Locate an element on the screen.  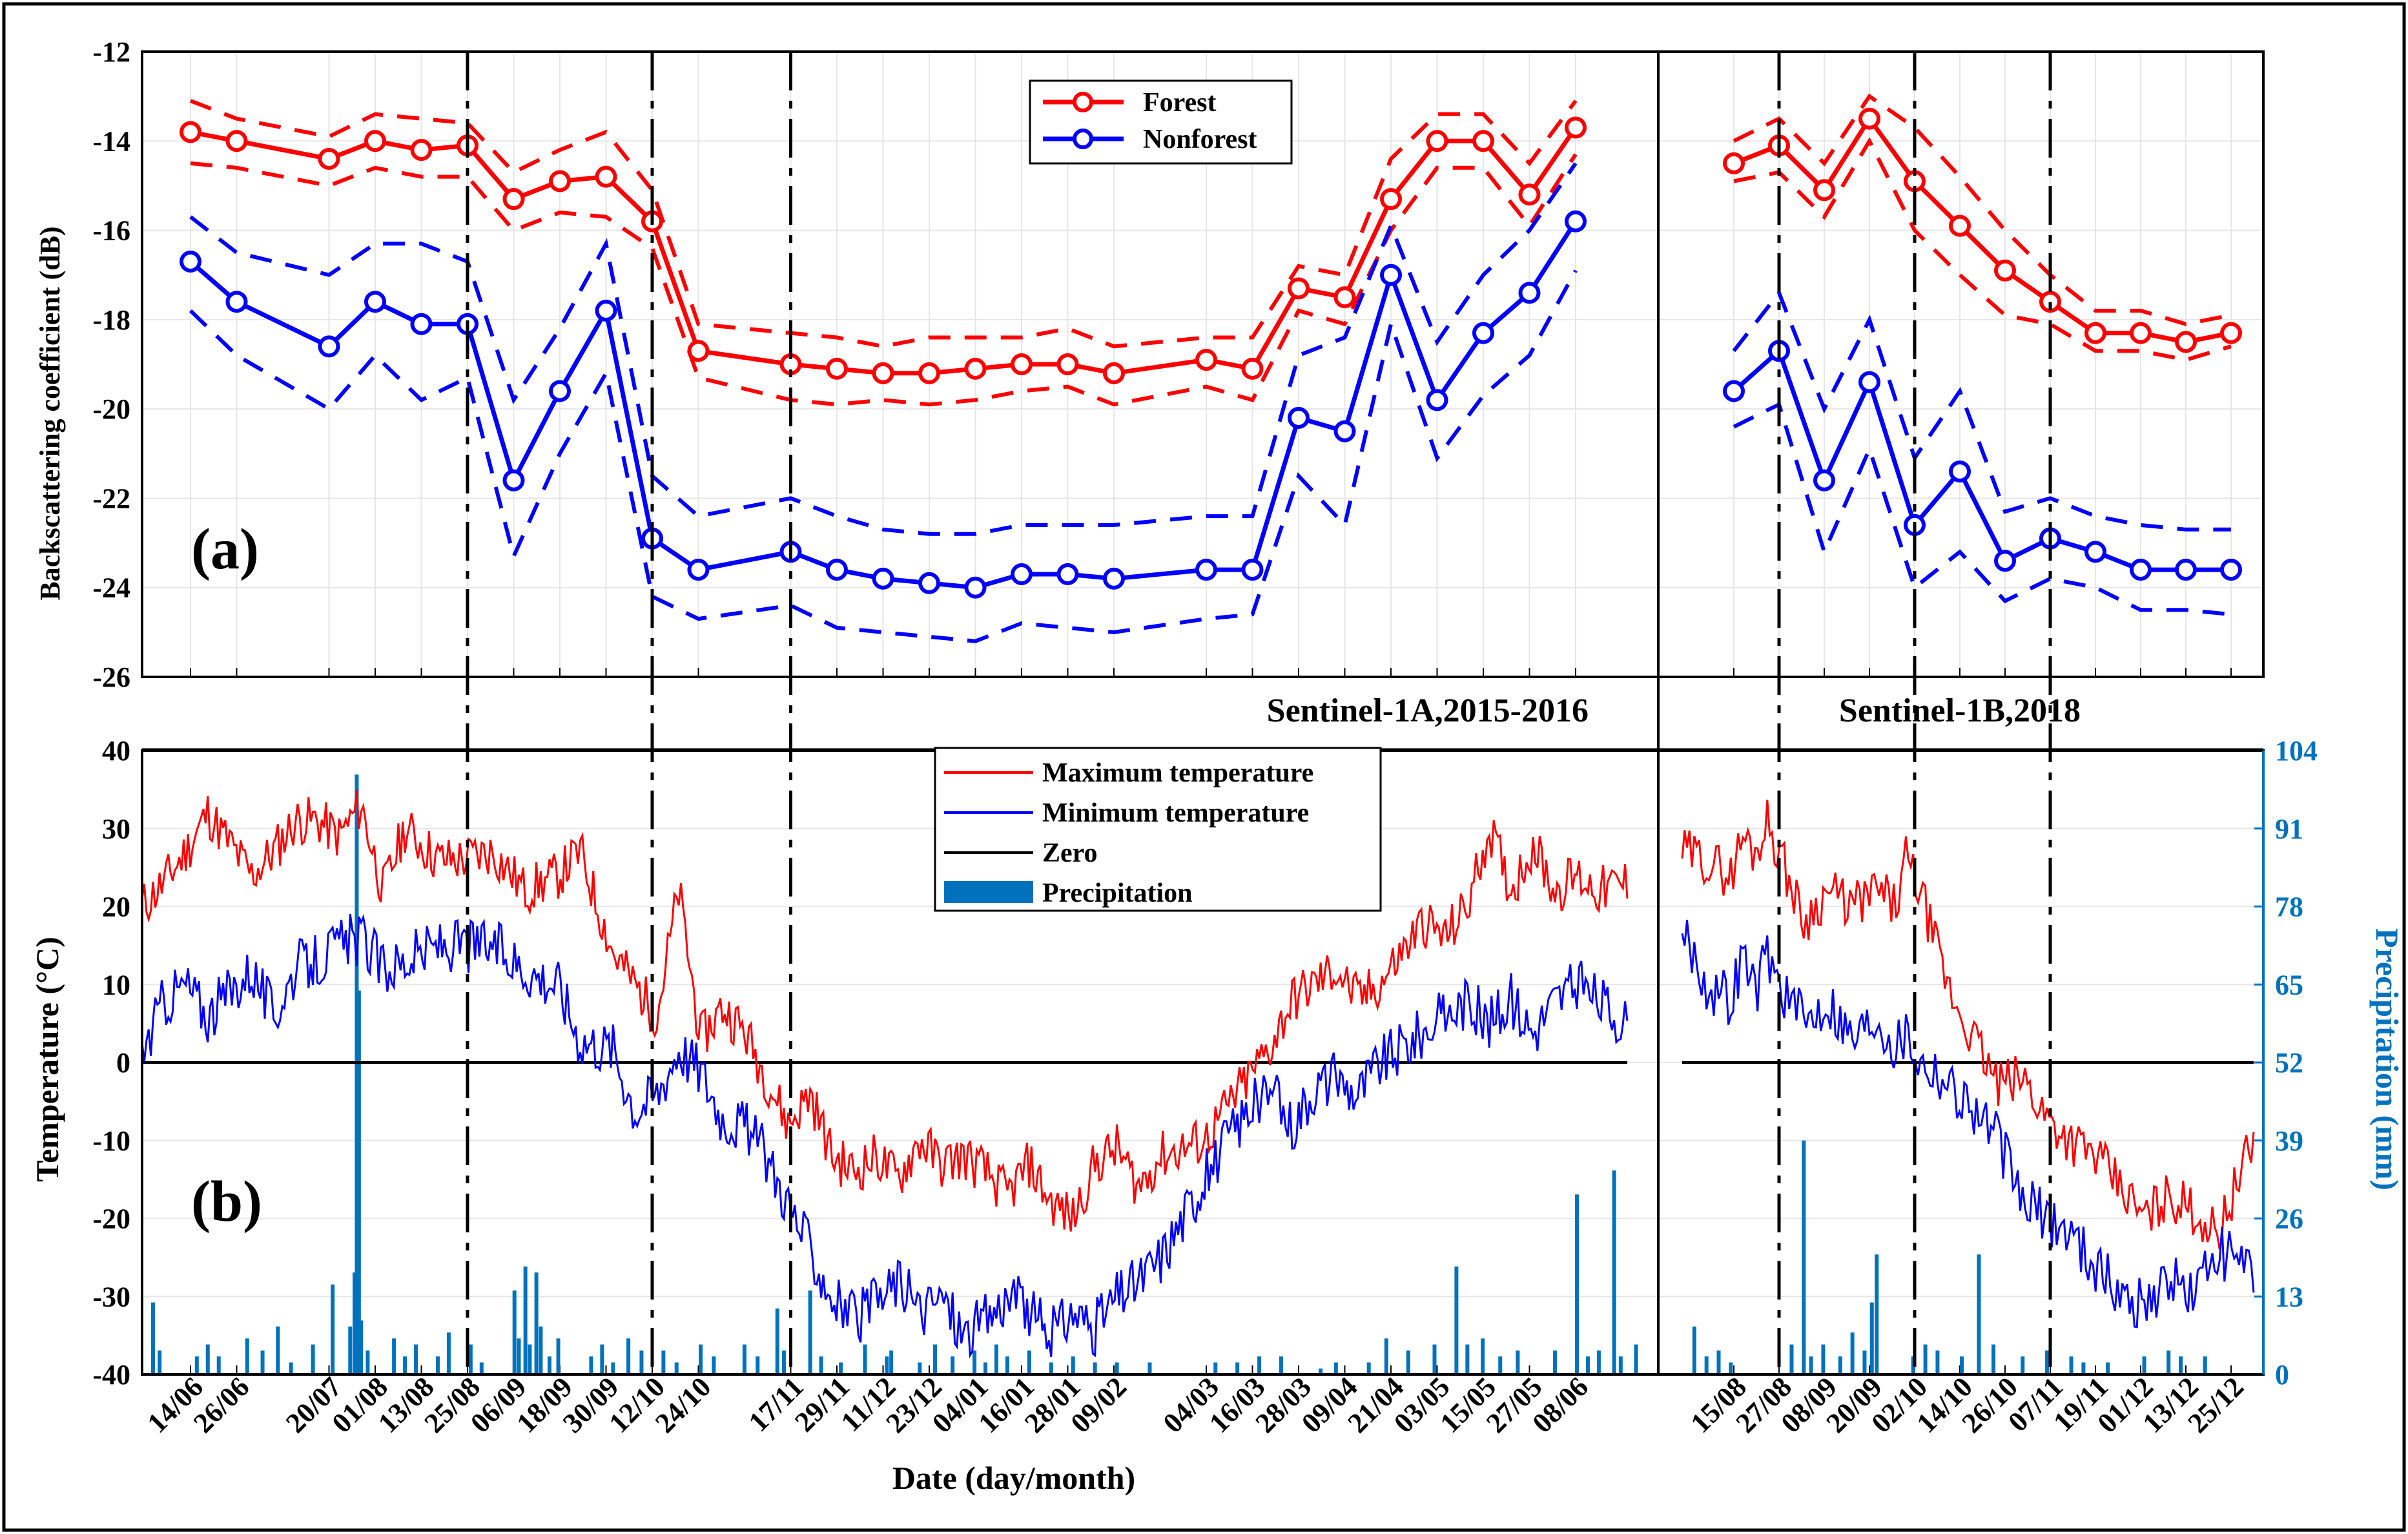
y-tick-label-a: -18 is located at coordinates (111, 320).